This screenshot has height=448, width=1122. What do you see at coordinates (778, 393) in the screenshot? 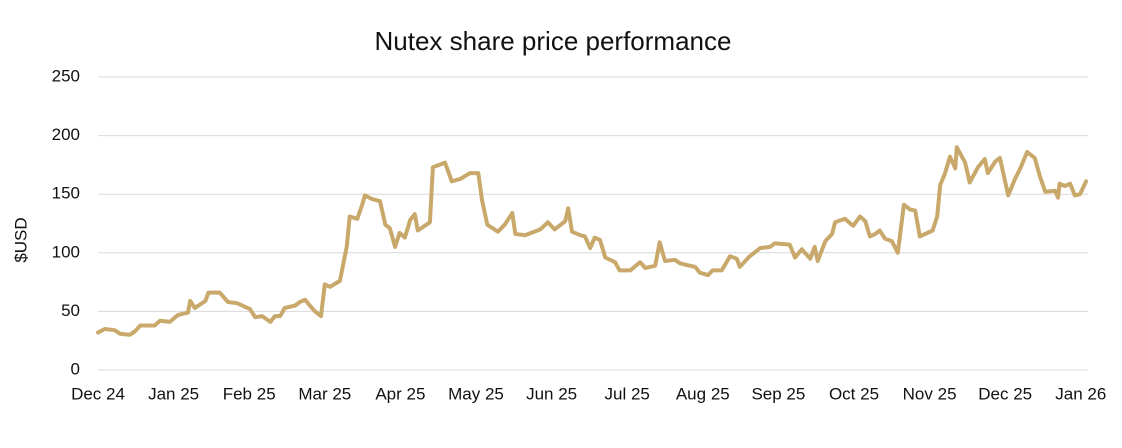
I see `x-tick-label: Sep 25` at bounding box center [778, 393].